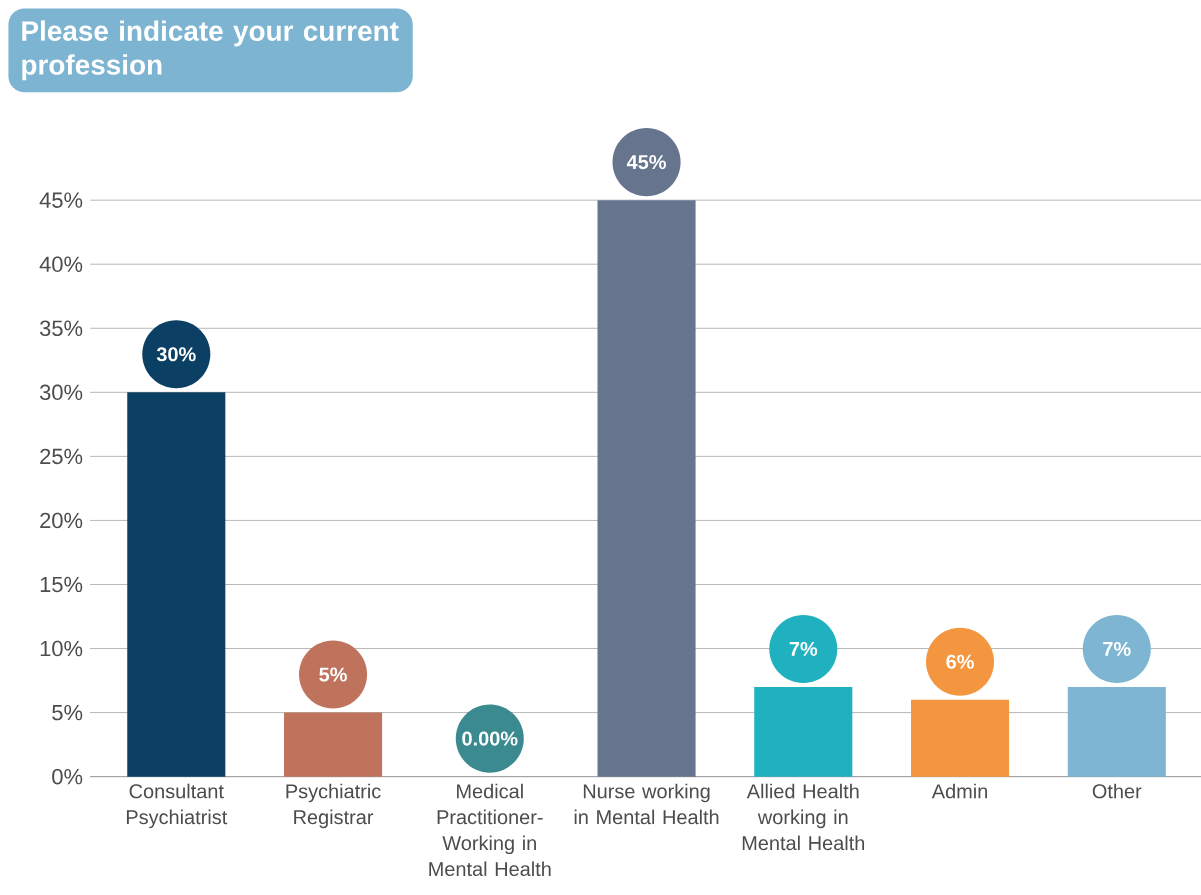  I want to click on y-tick-label: 5%, so click(67, 713).